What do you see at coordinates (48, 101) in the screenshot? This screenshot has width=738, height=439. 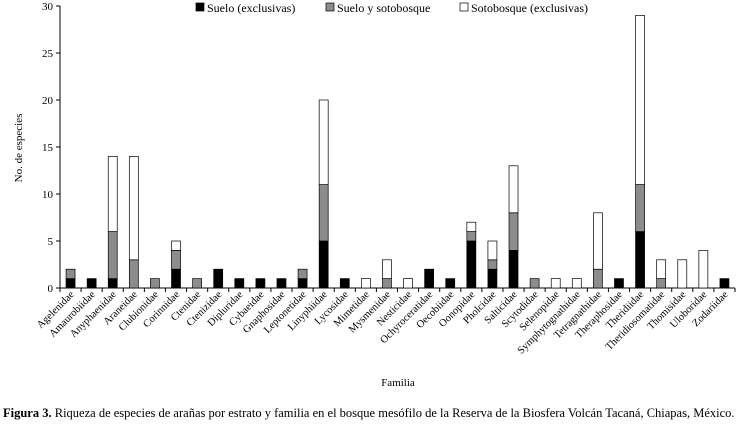 I see `y-tick-label: 20` at bounding box center [48, 101].